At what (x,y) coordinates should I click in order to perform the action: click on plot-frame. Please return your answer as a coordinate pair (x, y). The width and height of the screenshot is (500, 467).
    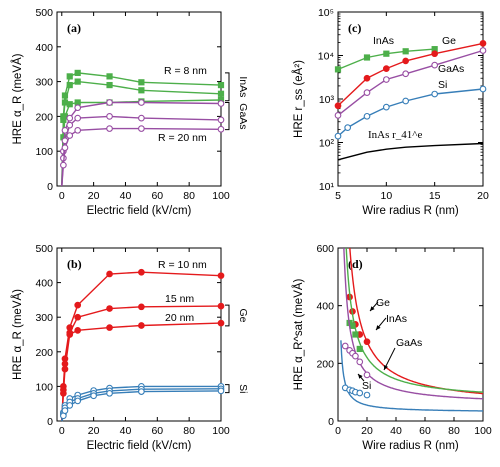
    Looking at the image, I should click on (410, 334).